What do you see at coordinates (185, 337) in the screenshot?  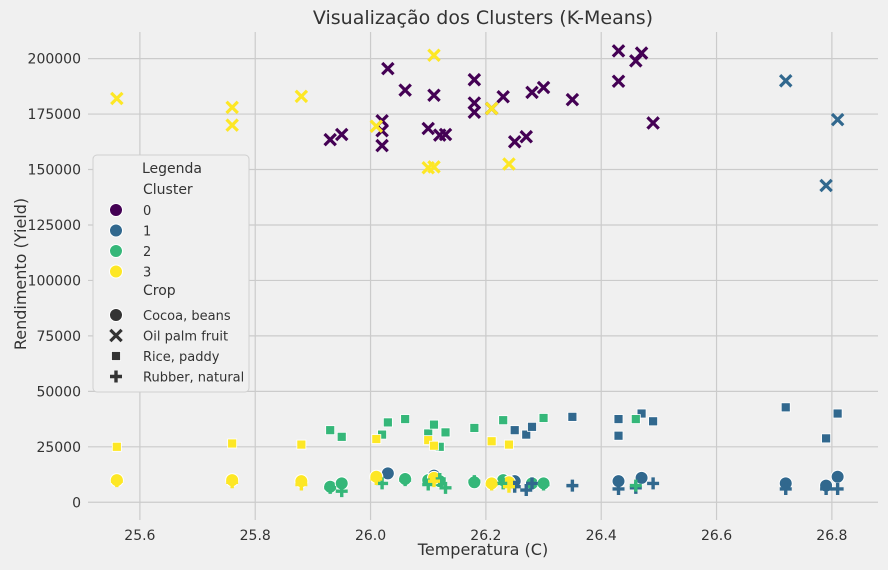 I see `legend-crop-label: Oil palm fruit` at bounding box center [185, 337].